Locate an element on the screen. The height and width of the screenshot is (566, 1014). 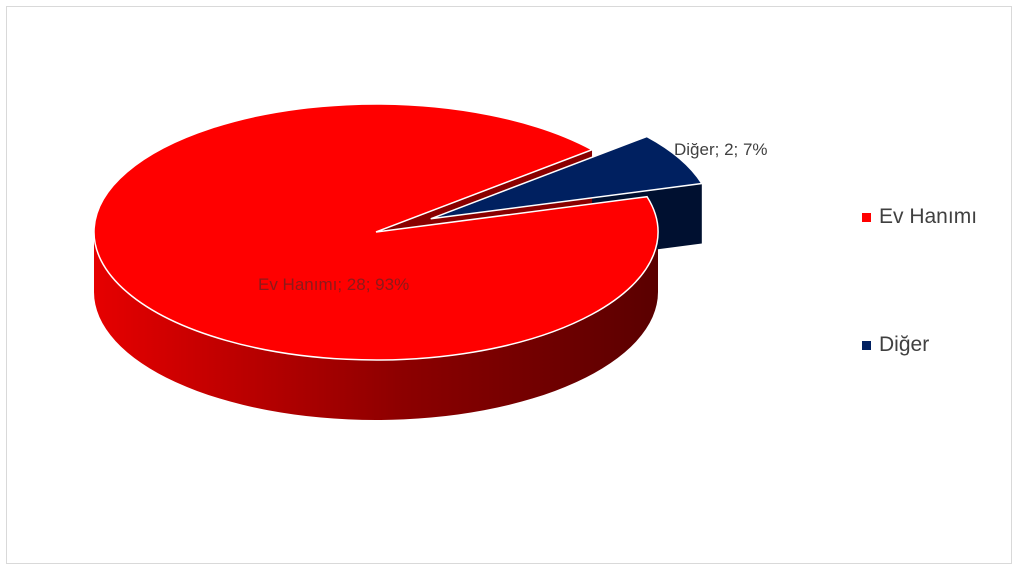
legend-label-ev-hanimi: Ev Hanımı is located at coordinates (928, 217).